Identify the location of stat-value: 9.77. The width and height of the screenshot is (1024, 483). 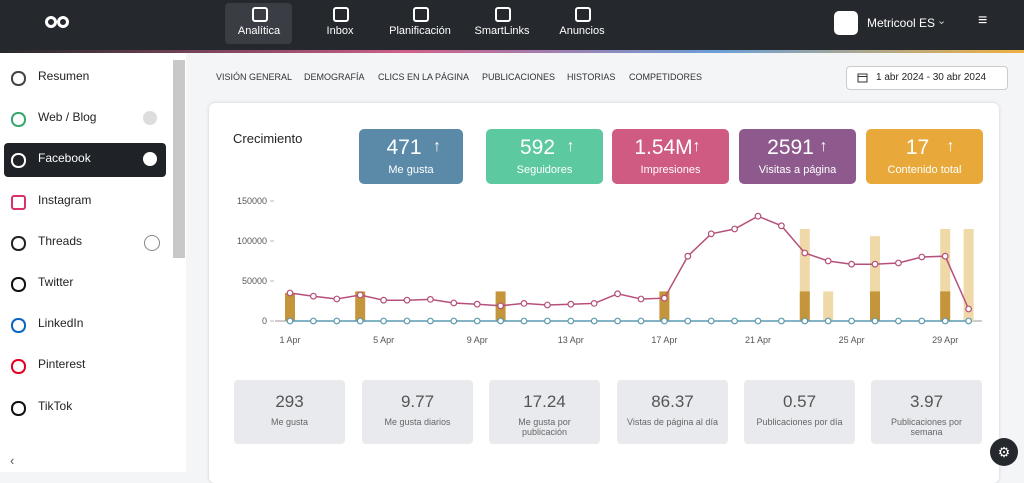
(417, 412).